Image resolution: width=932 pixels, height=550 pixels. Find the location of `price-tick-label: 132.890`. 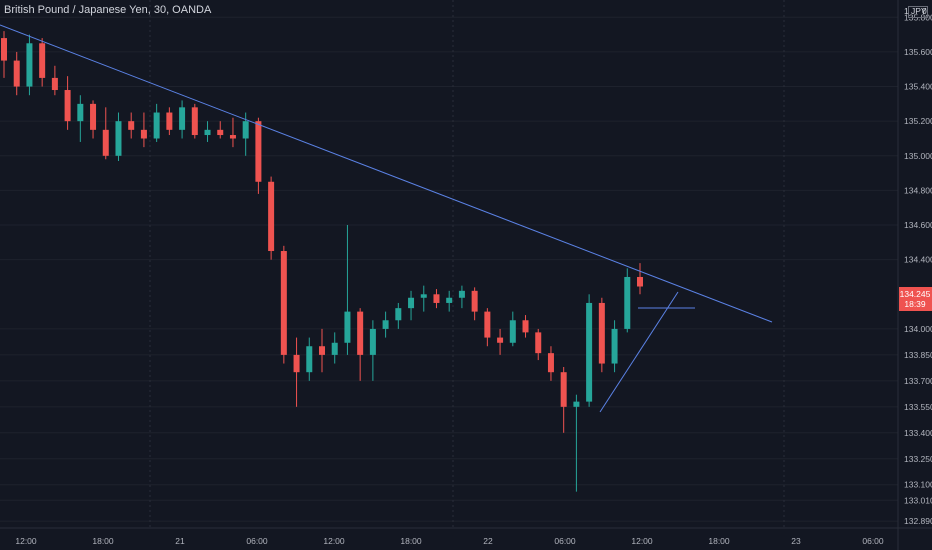

price-tick-label: 132.890 is located at coordinates (918, 521).